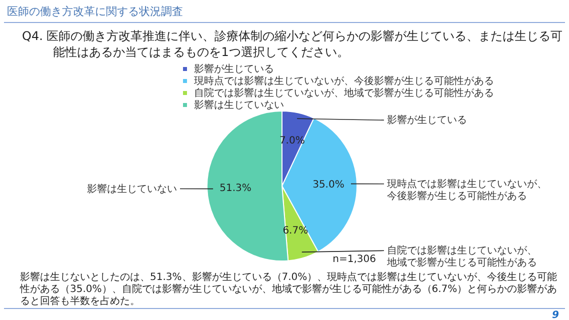 The height and width of the screenshot is (320, 569). Describe the element at coordinates (328, 185) in the screenshot. I see `data-label: 35.0%` at that location.